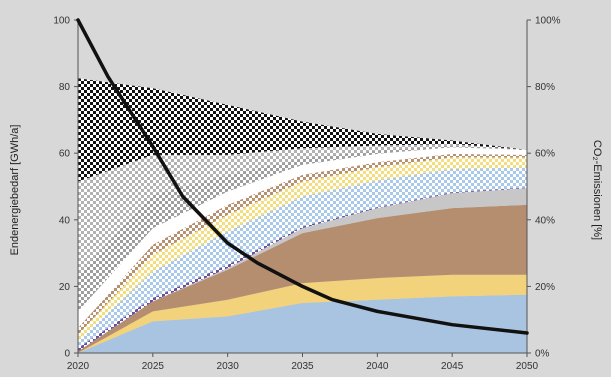 The height and width of the screenshot is (377, 611). I want to click on x-tick-label: 2045, so click(452, 366).